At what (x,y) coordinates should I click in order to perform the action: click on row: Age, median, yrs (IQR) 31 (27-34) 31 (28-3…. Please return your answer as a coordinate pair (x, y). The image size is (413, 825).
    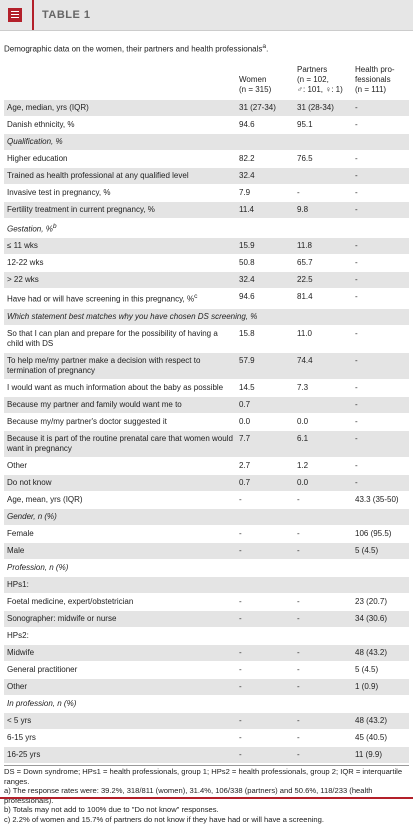
    Looking at the image, I should click on (206, 108).